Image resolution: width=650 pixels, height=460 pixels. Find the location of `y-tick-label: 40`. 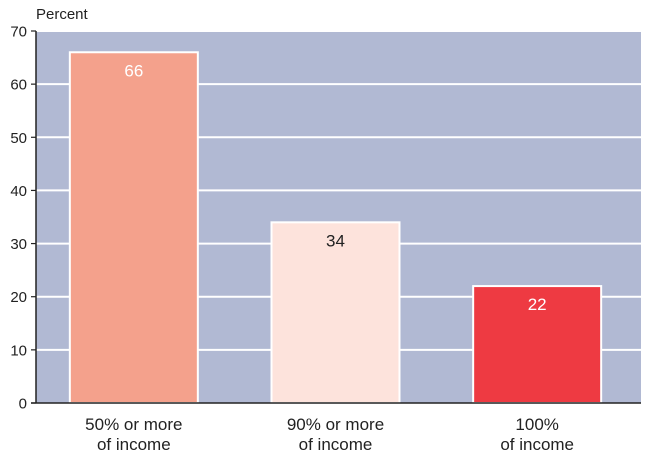

y-tick-label: 40 is located at coordinates (18, 191).